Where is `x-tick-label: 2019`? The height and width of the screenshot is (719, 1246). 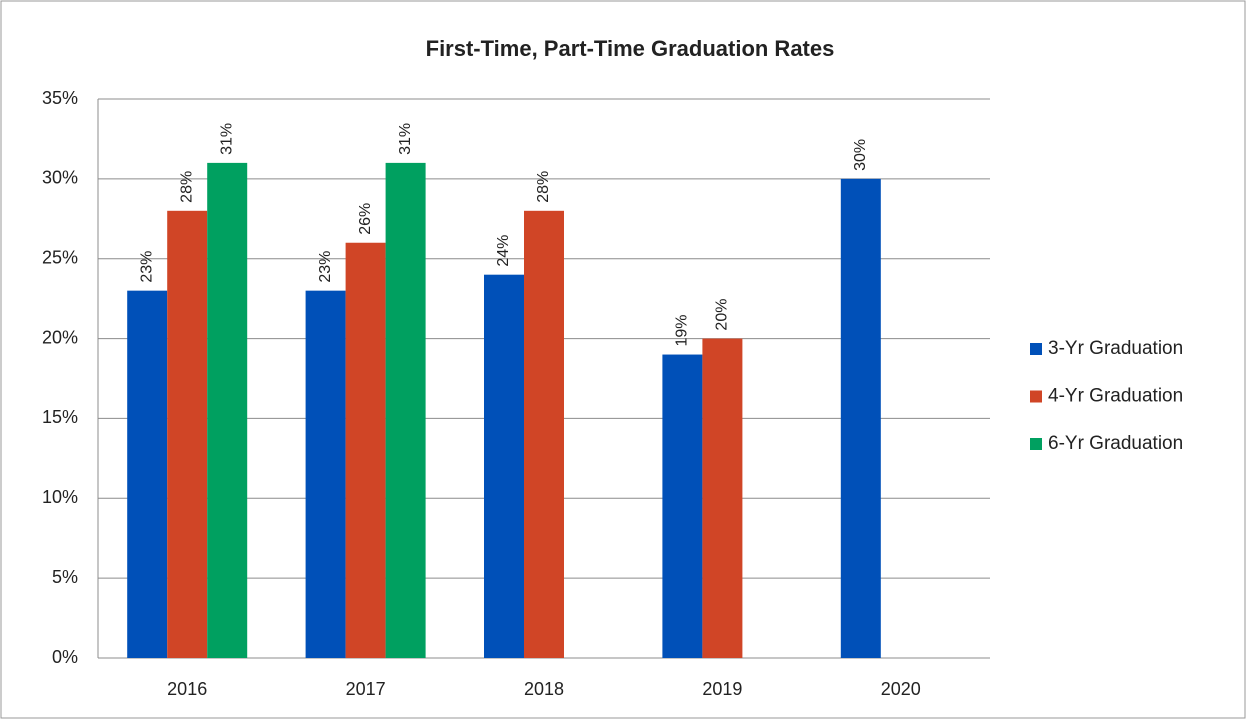 x-tick-label: 2019 is located at coordinates (722, 689).